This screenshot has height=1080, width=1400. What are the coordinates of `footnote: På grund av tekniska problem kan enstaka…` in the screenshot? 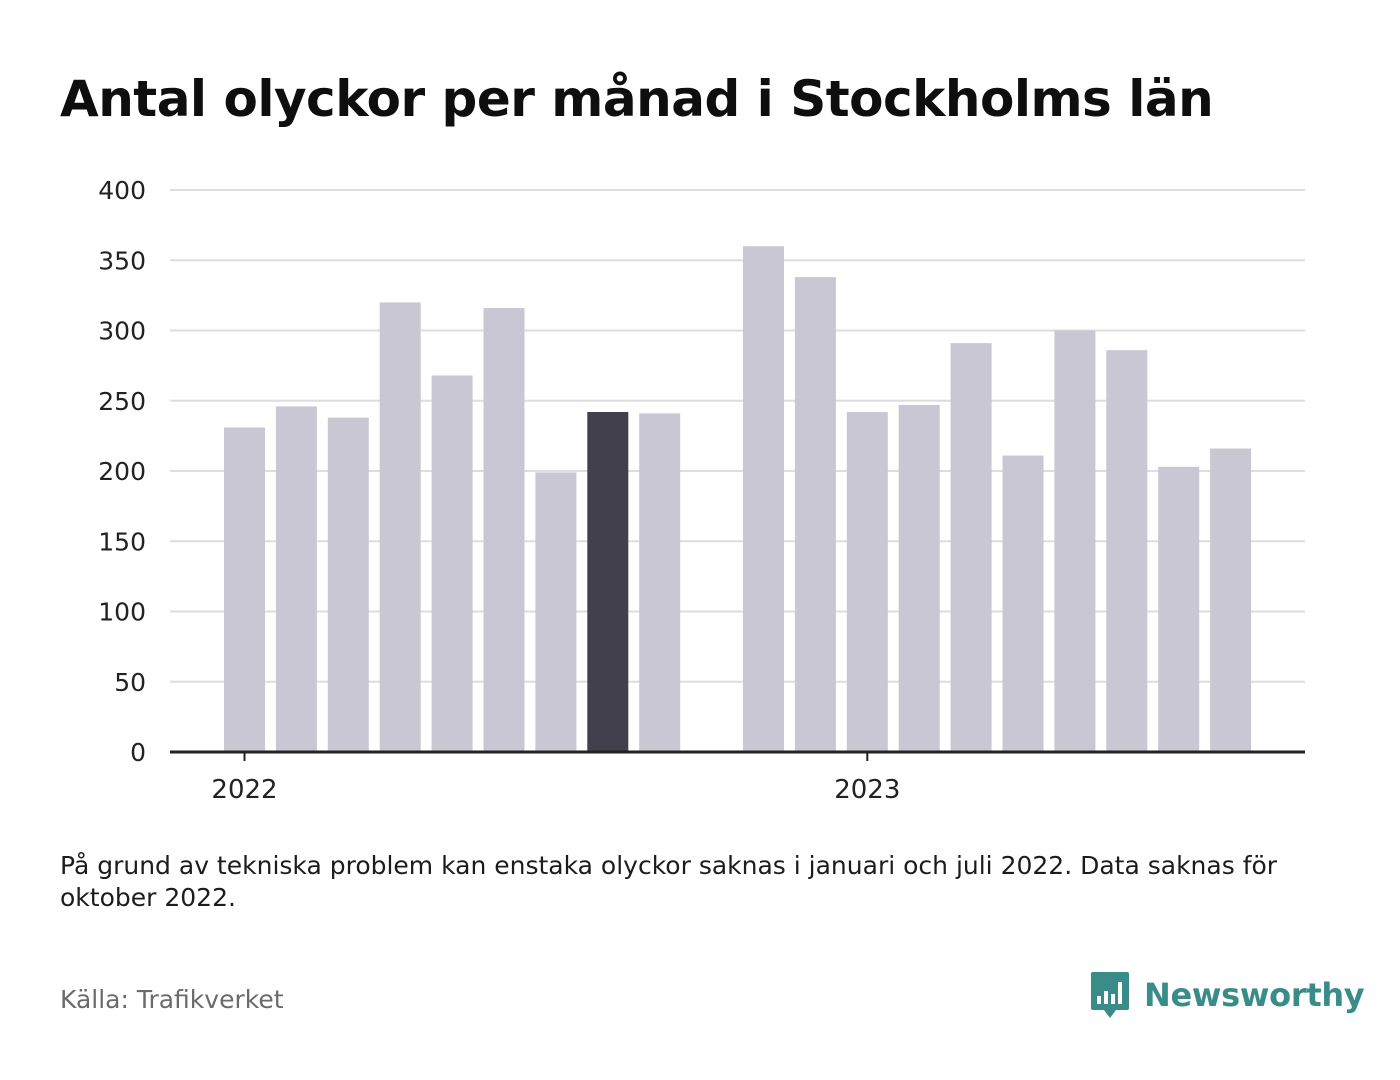 It's located at (669, 881).